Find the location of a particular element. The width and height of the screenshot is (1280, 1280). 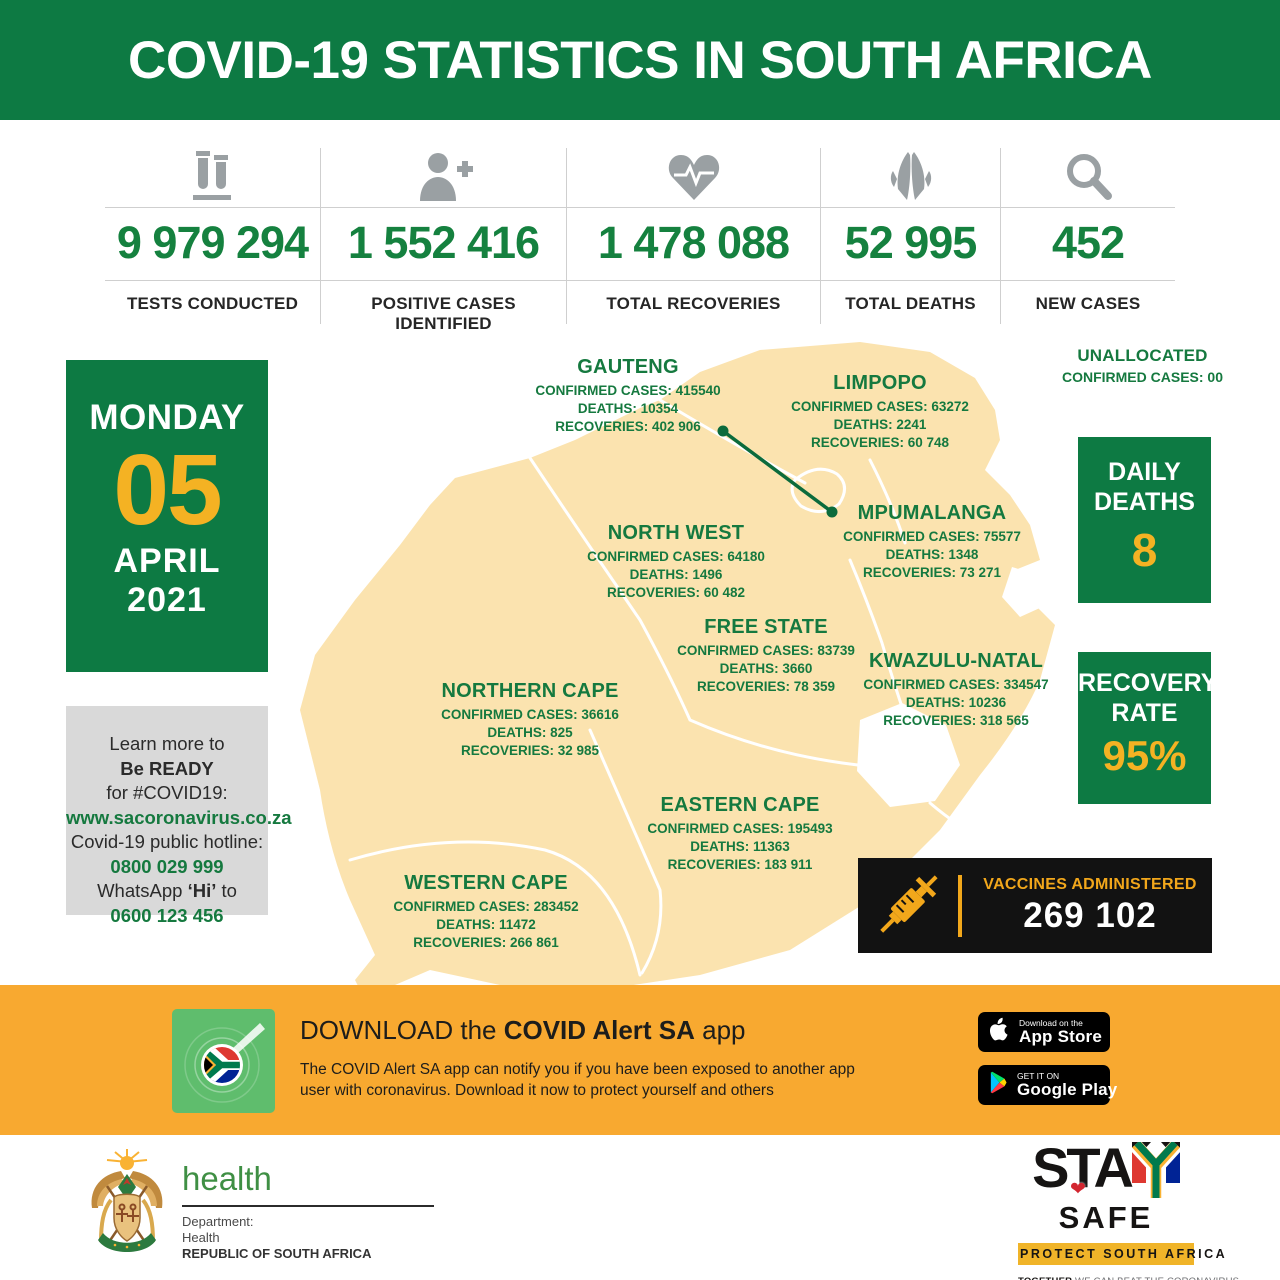

apple-icon is located at coordinates (999, 1032).